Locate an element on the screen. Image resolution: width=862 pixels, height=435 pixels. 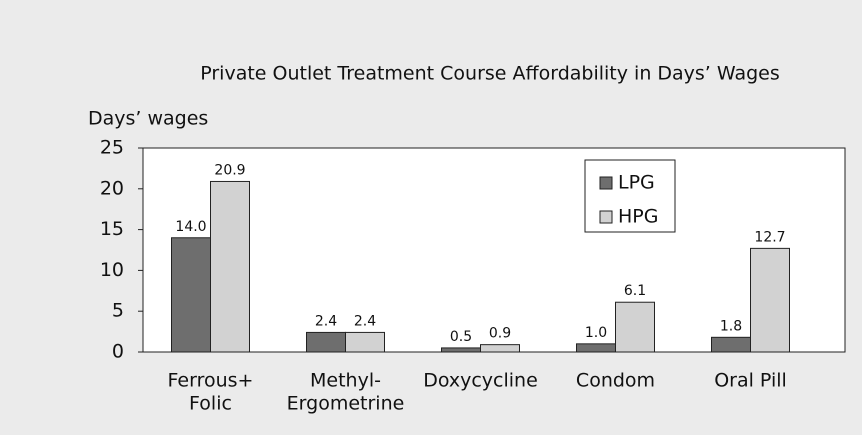
legend-label: LPG is located at coordinates (636, 183).